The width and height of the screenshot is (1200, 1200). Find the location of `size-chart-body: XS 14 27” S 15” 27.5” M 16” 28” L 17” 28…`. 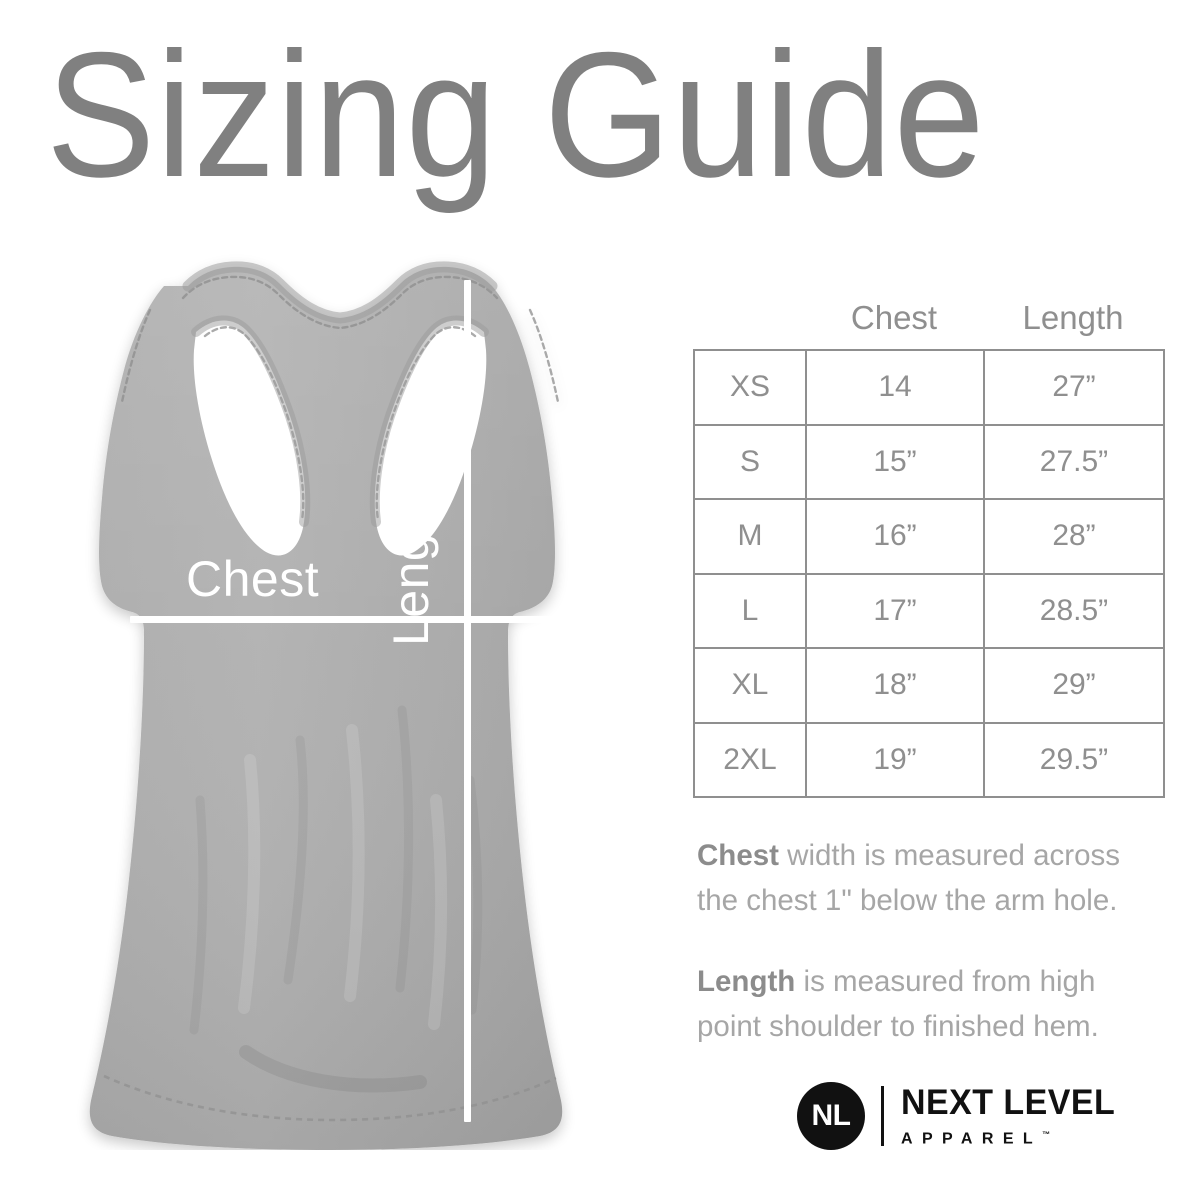

size-chart-body: XS 14 27” S 15” 27.5” M 16” 28” L 17” 28… is located at coordinates (929, 573).